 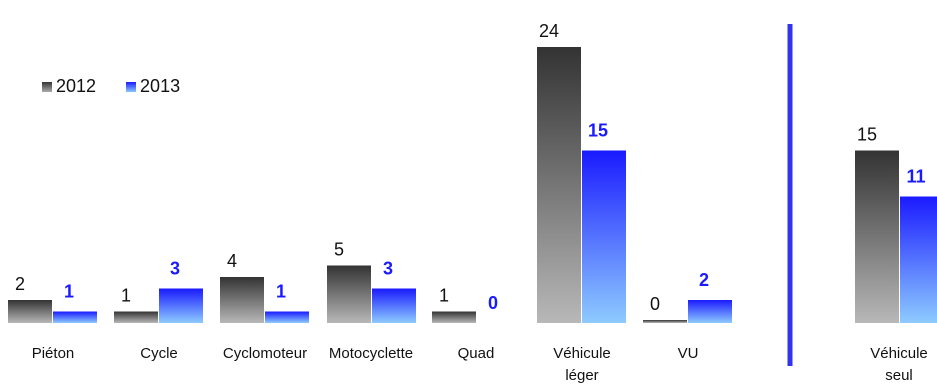 What do you see at coordinates (476, 353) in the screenshot?
I see `category-label-quad: Quad` at bounding box center [476, 353].